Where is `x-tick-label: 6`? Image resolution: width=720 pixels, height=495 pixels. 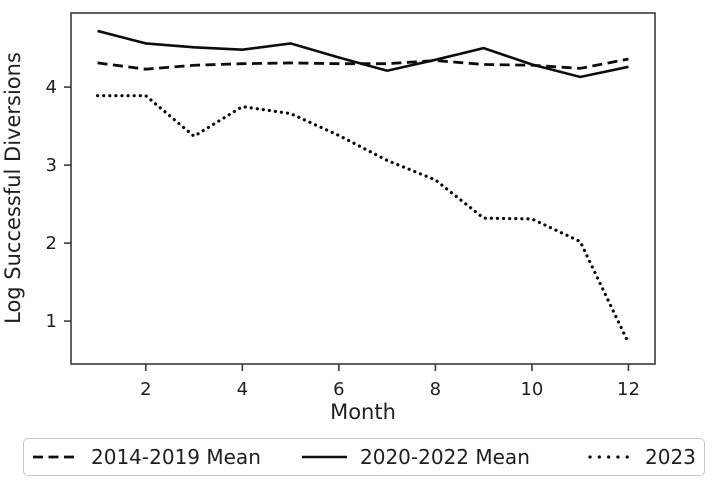
x-tick-label: 6 is located at coordinates (338, 389).